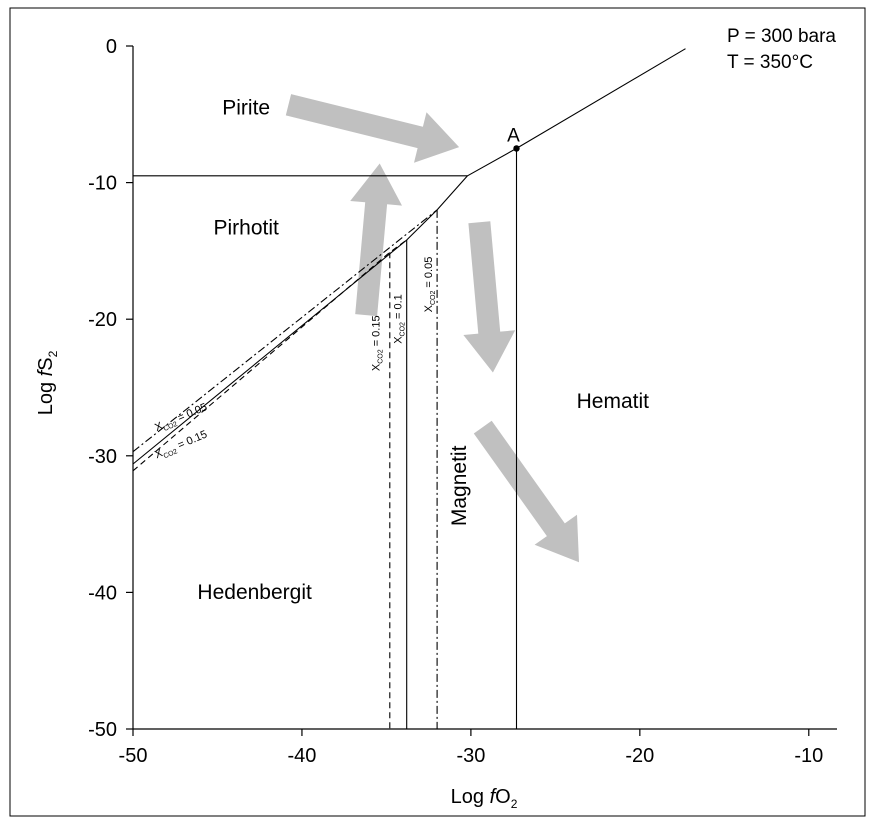 This screenshot has height=825, width=869. I want to click on condition-pressure: P = 300 bara, so click(781, 36).